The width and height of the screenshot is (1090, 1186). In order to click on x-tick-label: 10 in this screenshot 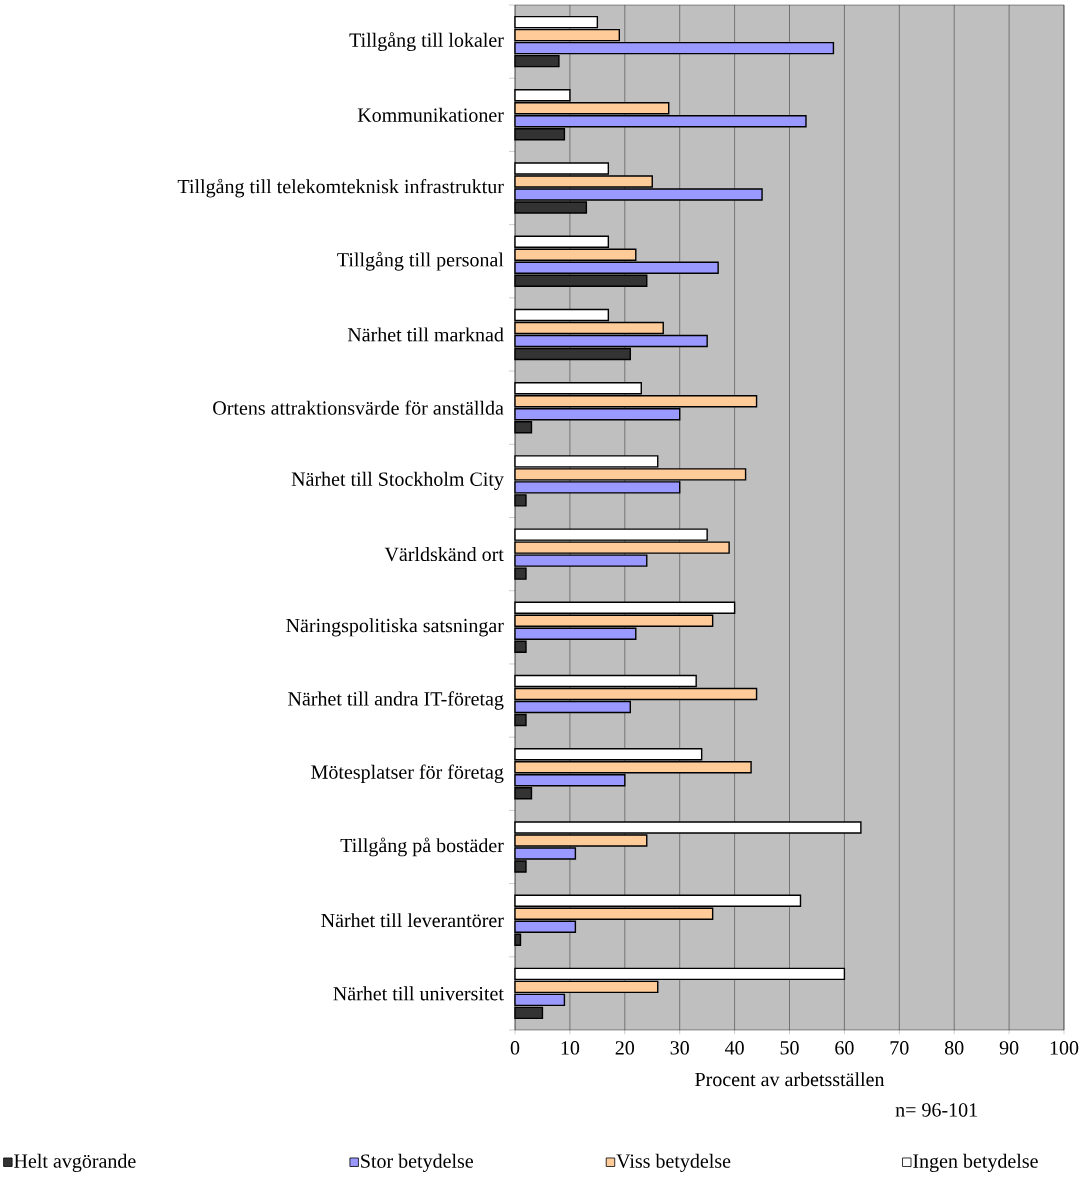, I will do `click(570, 1048)`.